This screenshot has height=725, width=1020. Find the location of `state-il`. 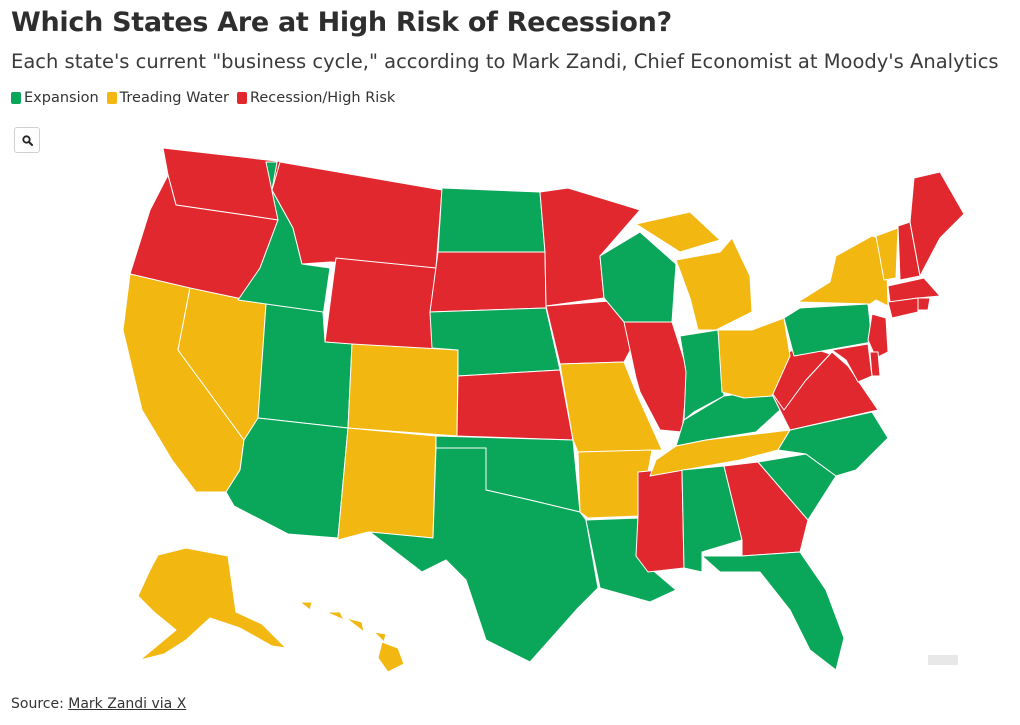

state-il is located at coordinates (656, 377).